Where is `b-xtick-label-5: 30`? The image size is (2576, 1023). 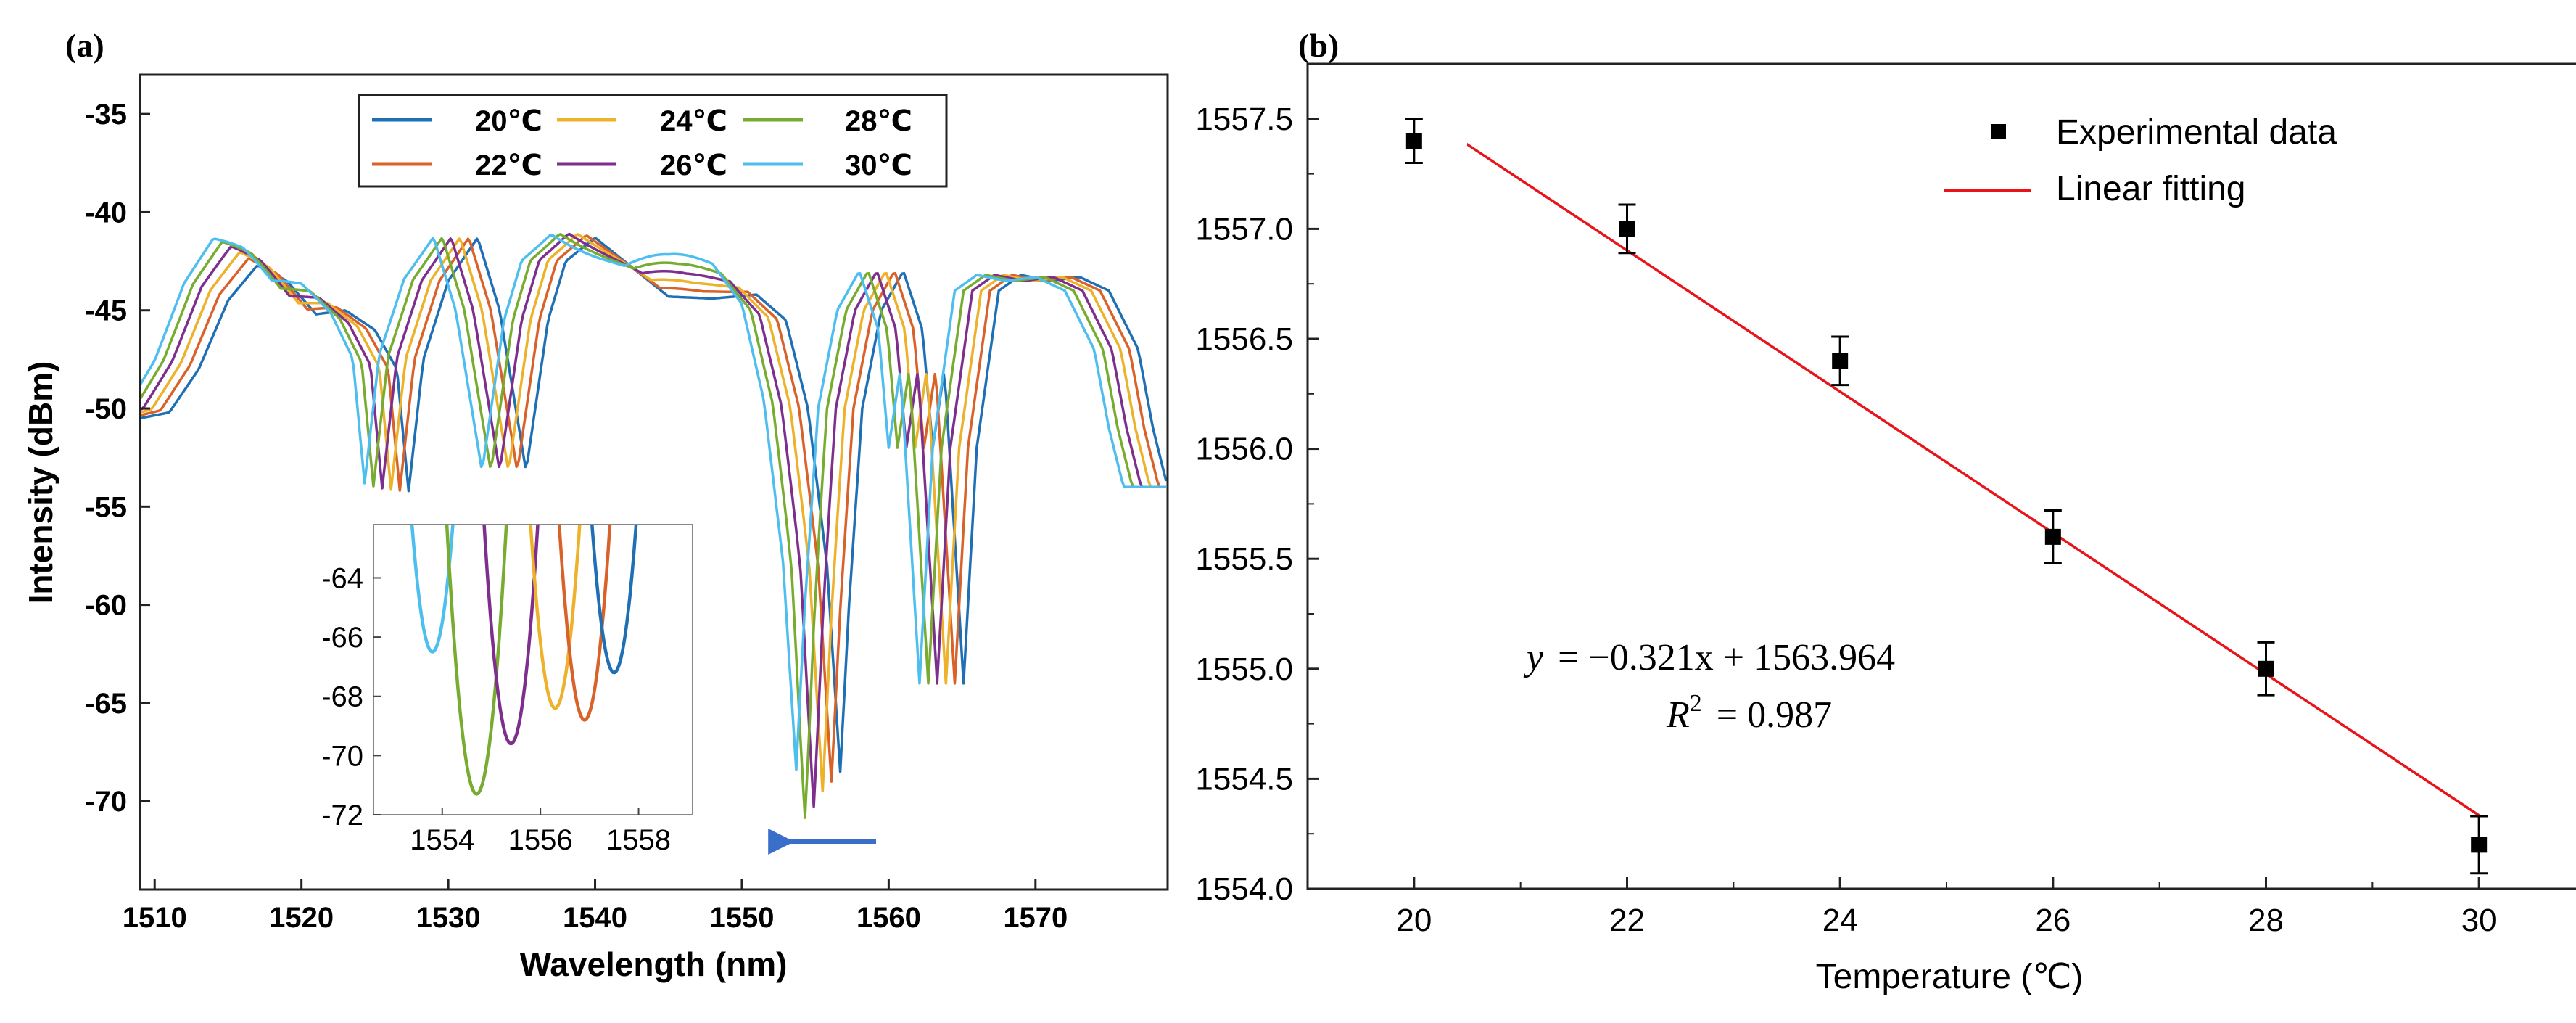 b-xtick-label-5: 30 is located at coordinates (2479, 920).